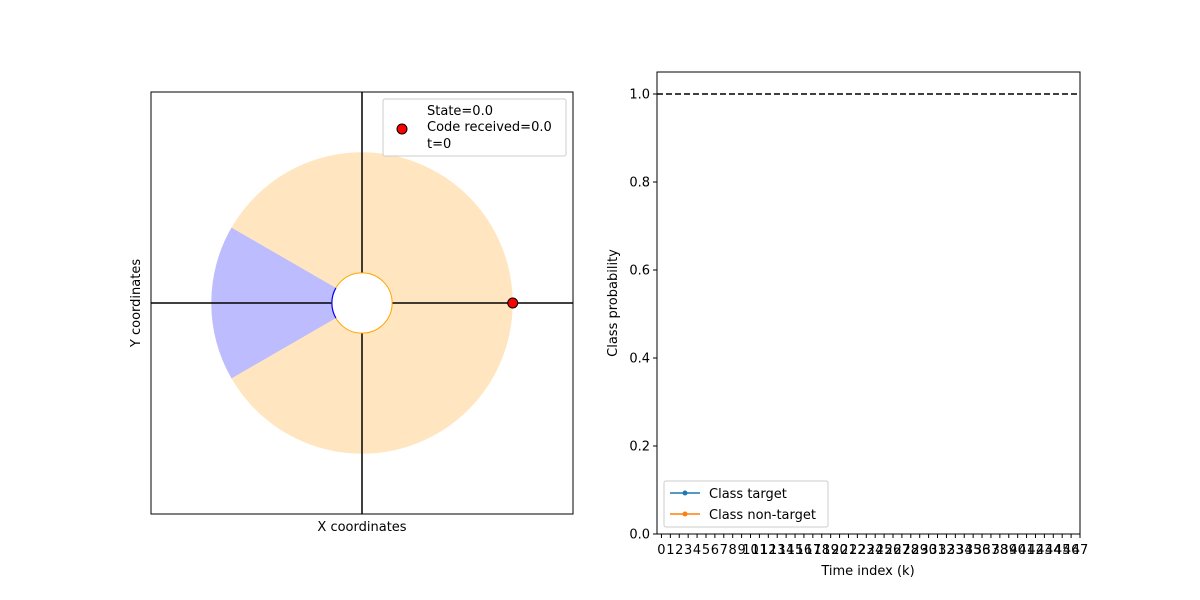  Describe the element at coordinates (639, 271) in the screenshot. I see `y-tick-label: 0.6` at that location.